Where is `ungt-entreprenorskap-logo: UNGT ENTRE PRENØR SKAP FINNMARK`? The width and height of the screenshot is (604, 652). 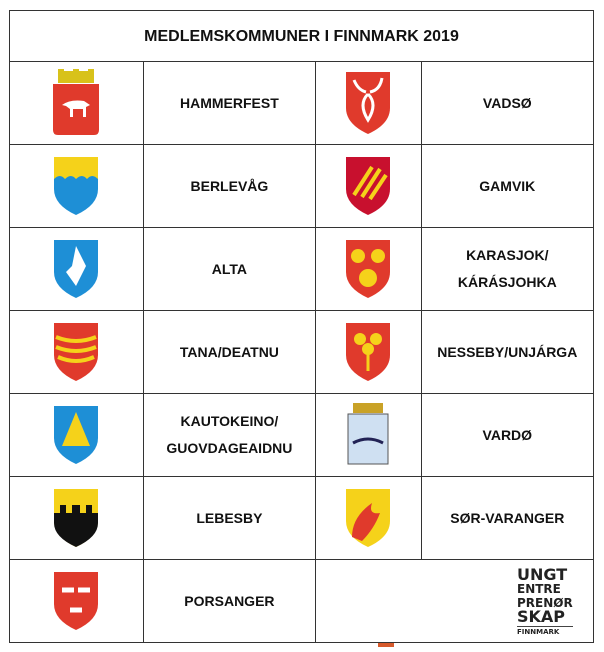 ungt-entreprenorskap-logo: UNGT ENTRE PRENØR SKAP FINNMARK is located at coordinates (545, 601).